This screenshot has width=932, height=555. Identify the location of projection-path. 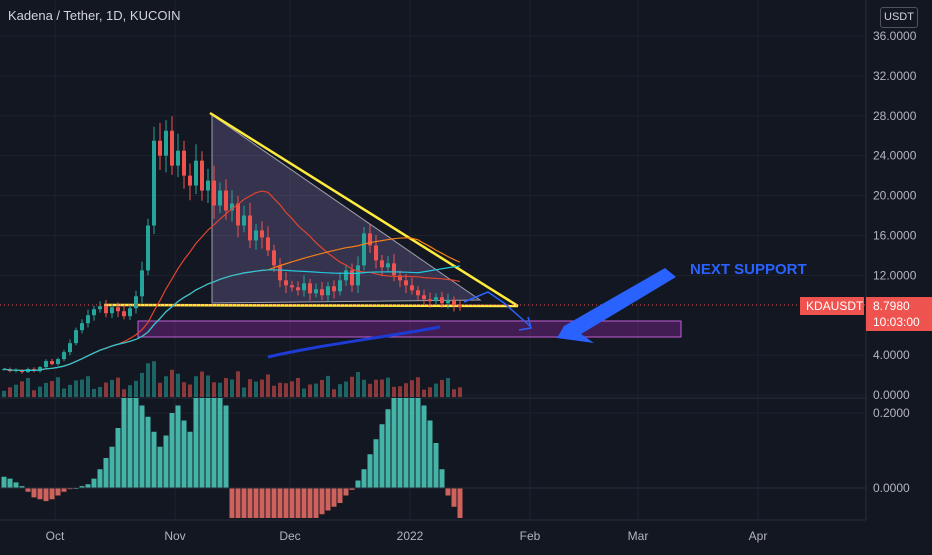
(497, 309).